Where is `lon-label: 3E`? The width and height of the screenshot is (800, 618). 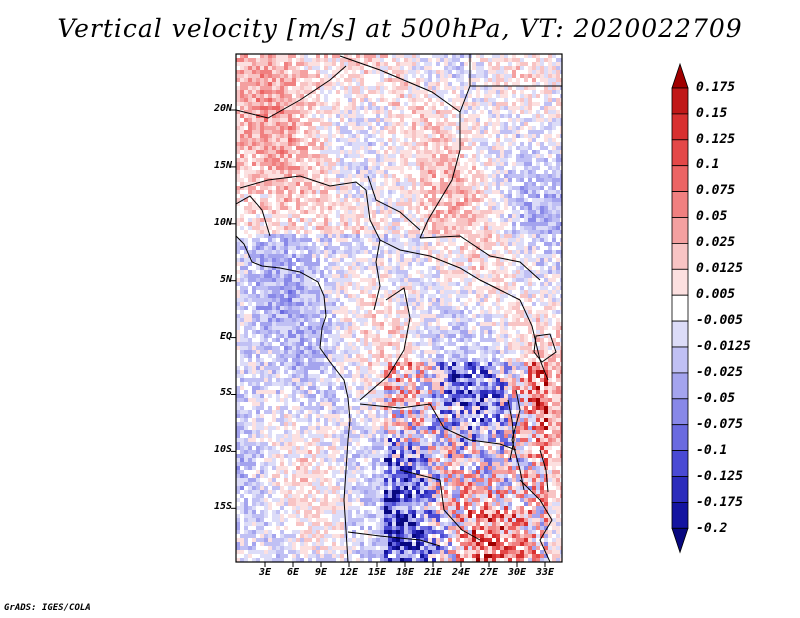 lon-label: 3E is located at coordinates (265, 572).